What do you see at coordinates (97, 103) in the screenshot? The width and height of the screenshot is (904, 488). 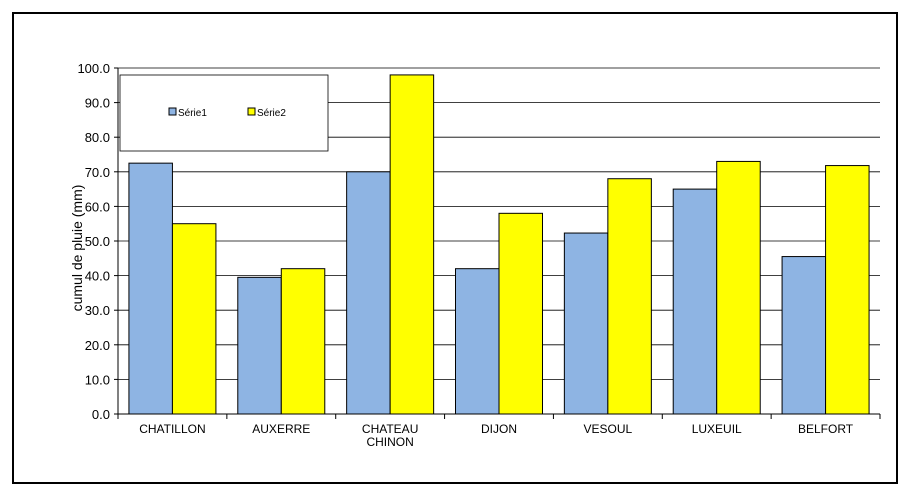 I see `y-tick-label: 90.0` at bounding box center [97, 103].